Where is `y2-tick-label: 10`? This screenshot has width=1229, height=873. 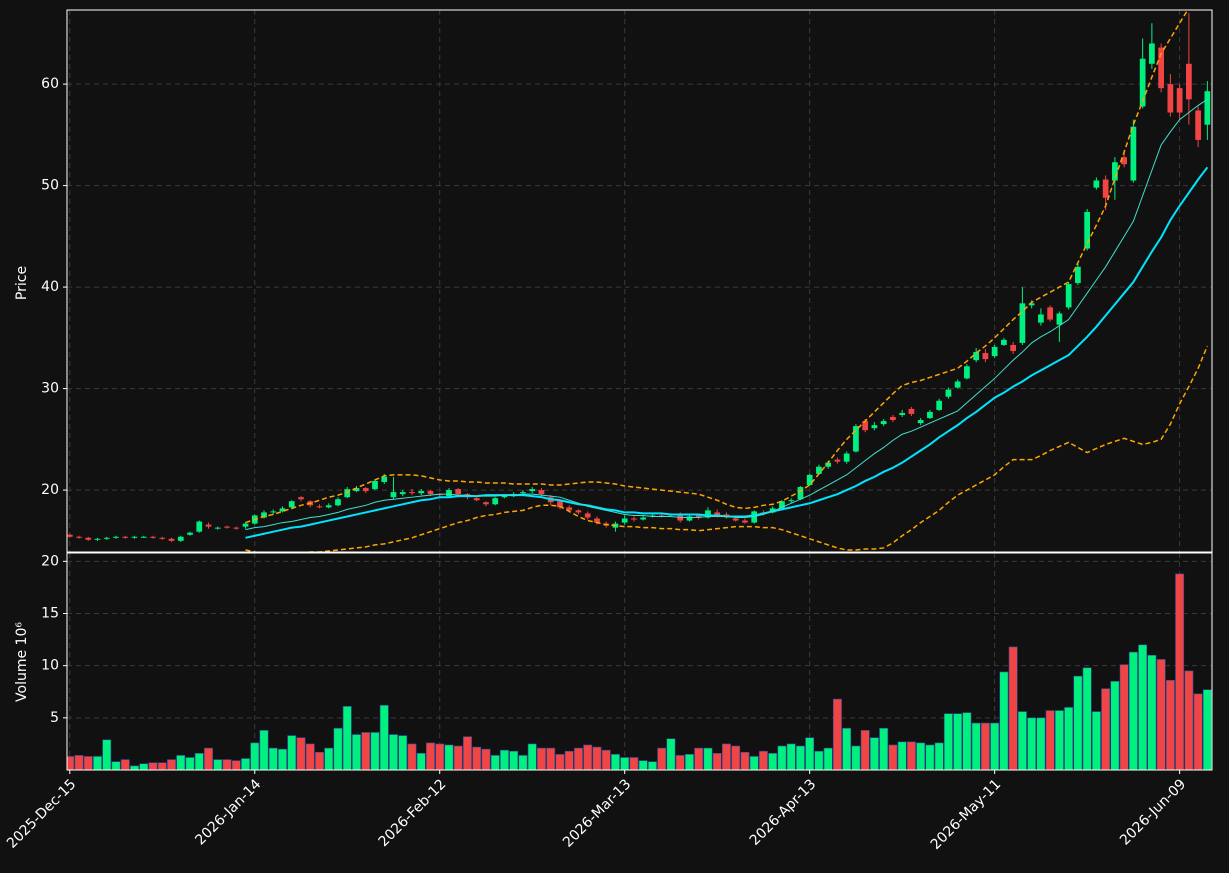 y2-tick-label: 10 is located at coordinates (50, 666).